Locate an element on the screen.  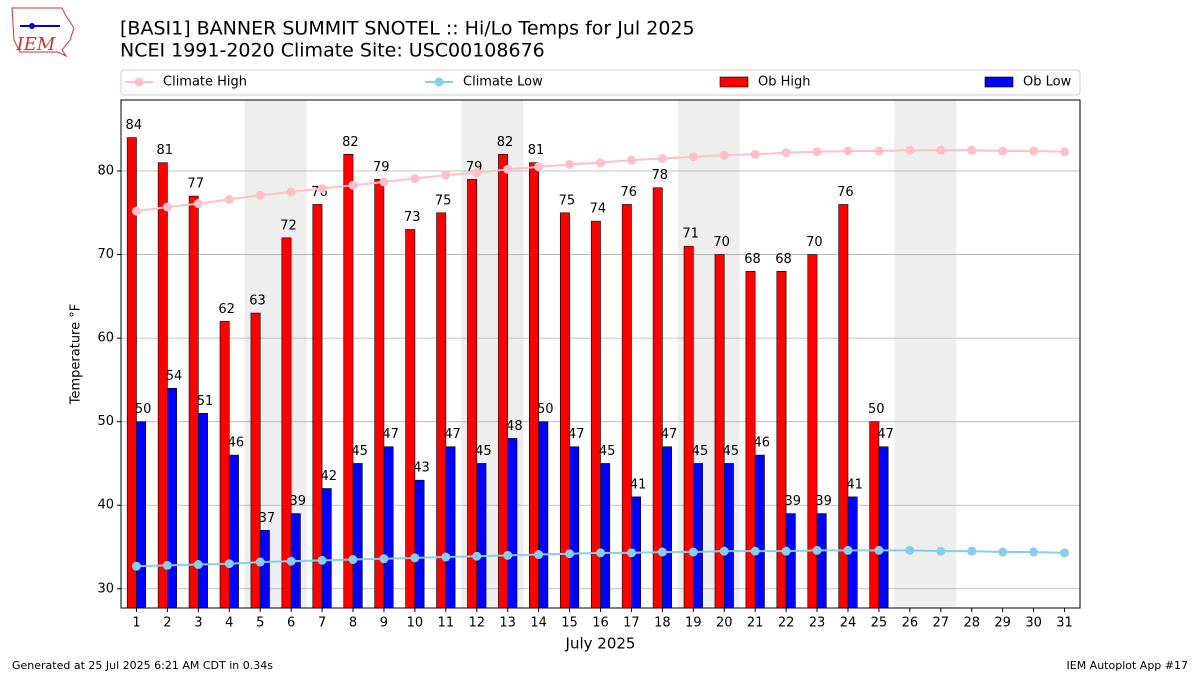
x-tick-label: 9 is located at coordinates (384, 623).